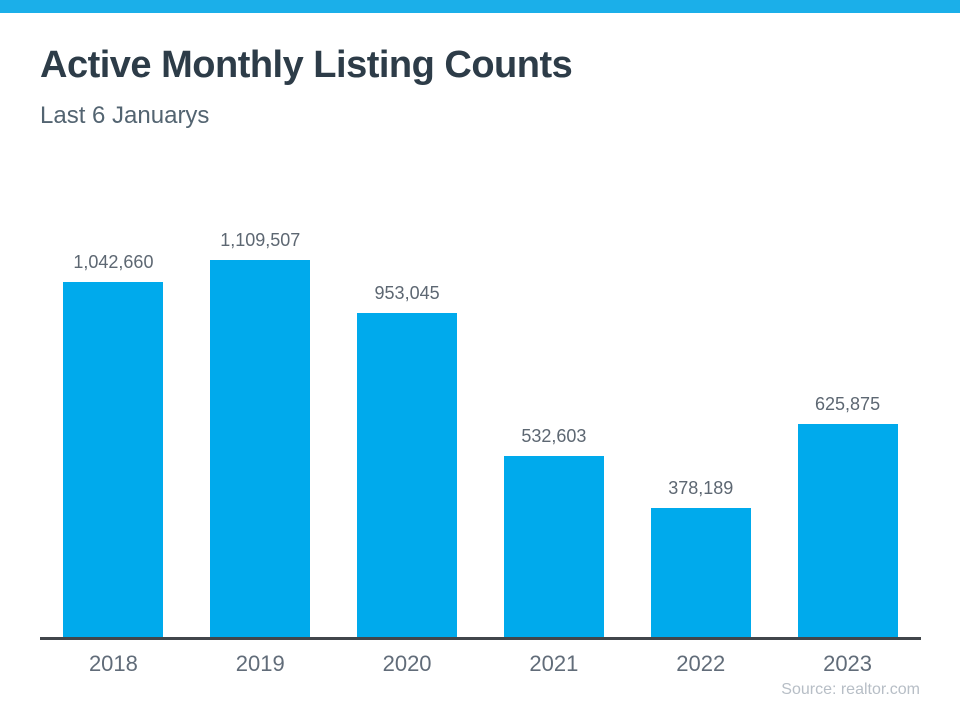 The width and height of the screenshot is (960, 720). Describe the element at coordinates (407, 663) in the screenshot. I see `x-axis-tick-label: 2020` at that location.